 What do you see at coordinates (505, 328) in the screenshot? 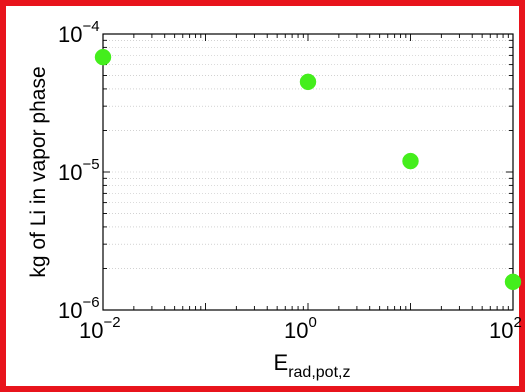
I see `x-tick-label: 10²` at bounding box center [505, 328].